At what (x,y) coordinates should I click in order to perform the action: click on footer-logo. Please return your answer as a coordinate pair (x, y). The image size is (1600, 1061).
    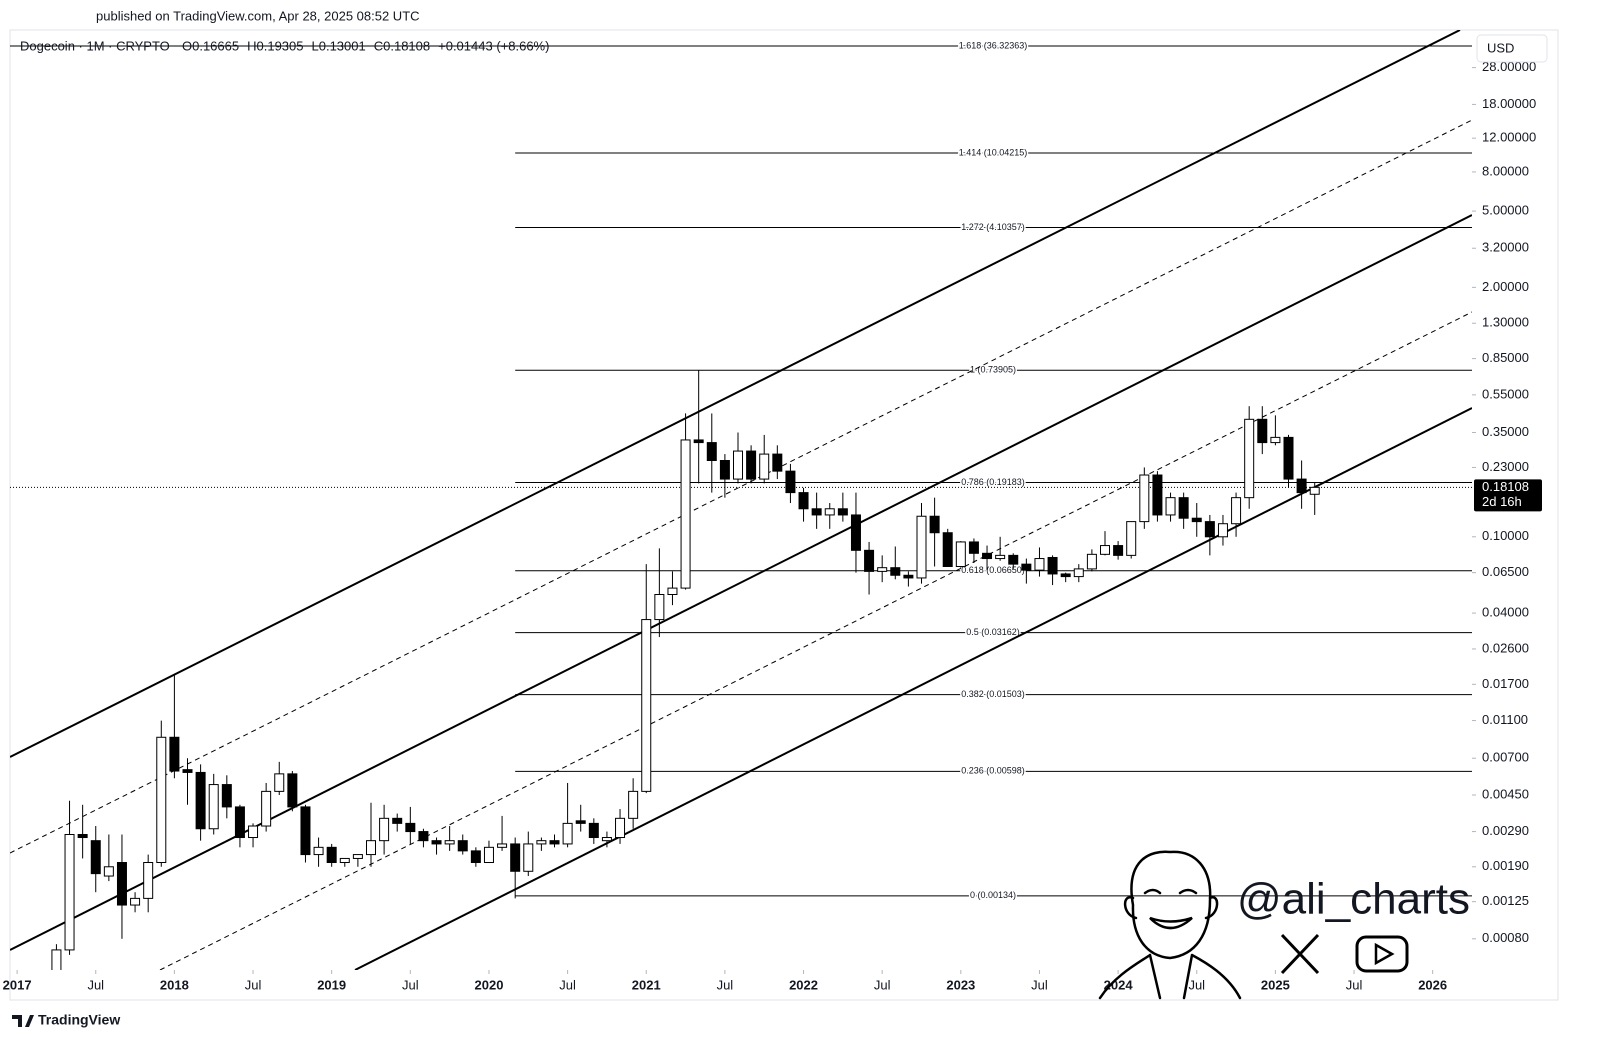
    Looking at the image, I should click on (23, 1021).